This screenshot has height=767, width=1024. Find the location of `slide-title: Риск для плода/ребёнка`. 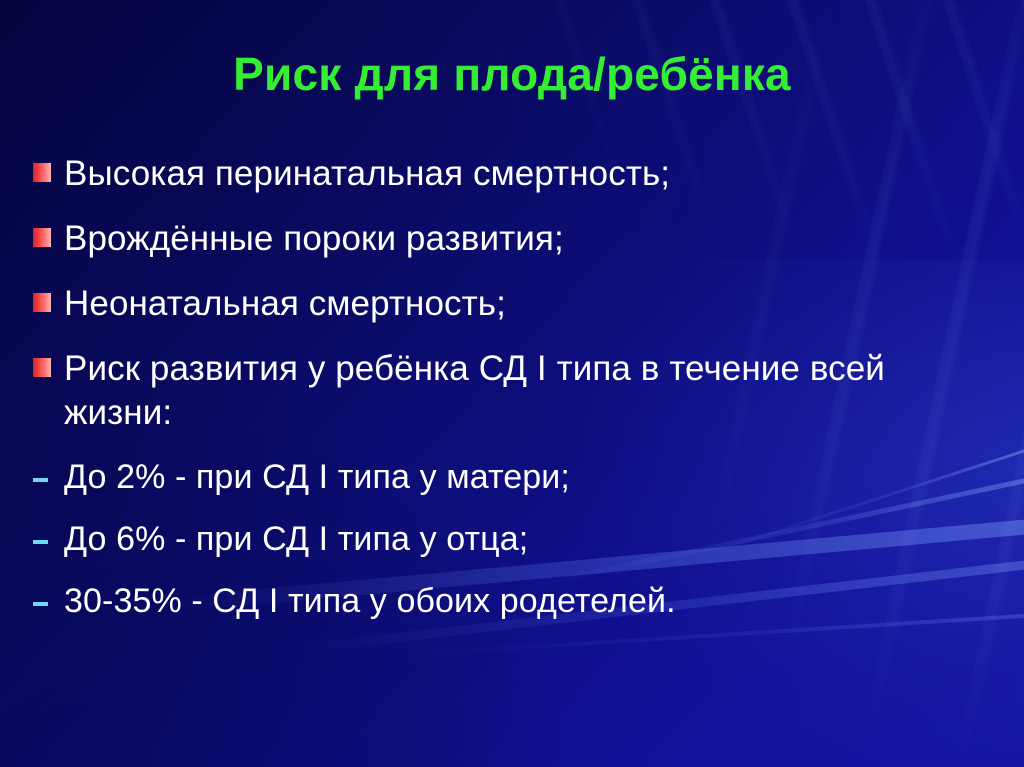

slide-title: Риск для плода/ребёнка is located at coordinates (512, 74).